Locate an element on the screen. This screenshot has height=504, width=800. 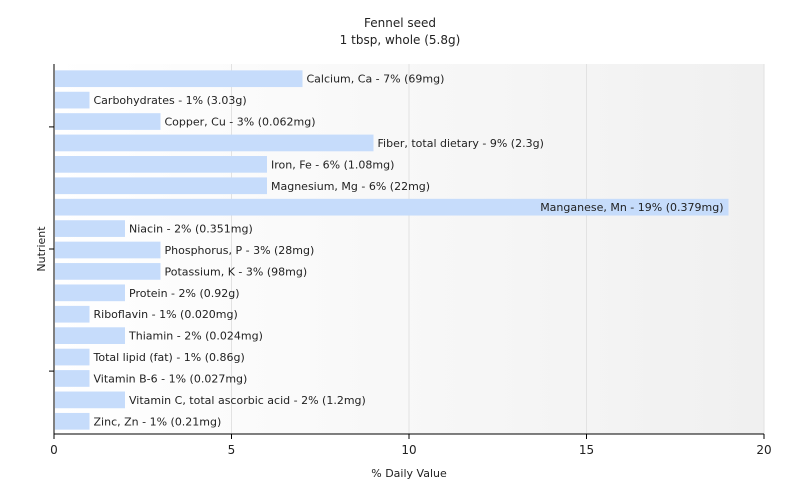
bar-label: Iron, Fe - 6% (1.08mg) is located at coordinates (332, 164).